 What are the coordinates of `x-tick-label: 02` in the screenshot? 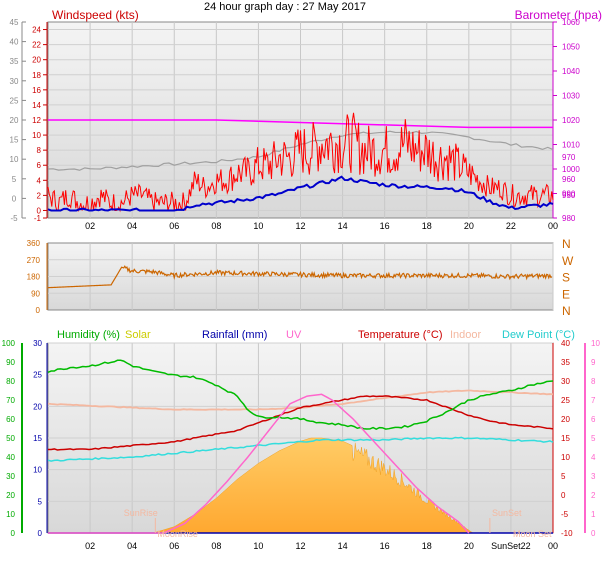 It's located at (90, 546).